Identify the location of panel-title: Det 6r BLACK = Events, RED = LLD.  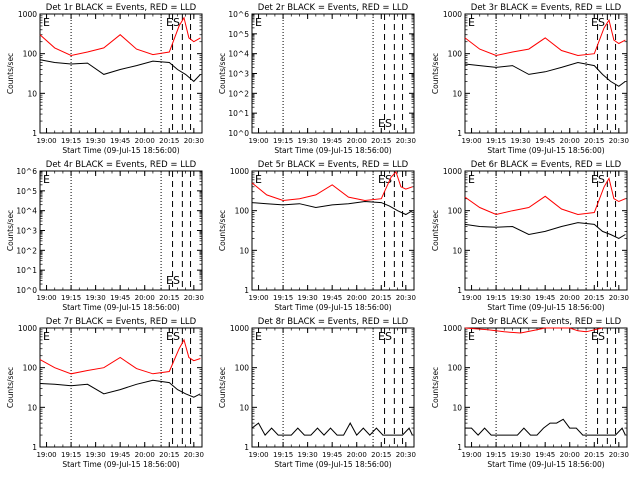
(546, 165).